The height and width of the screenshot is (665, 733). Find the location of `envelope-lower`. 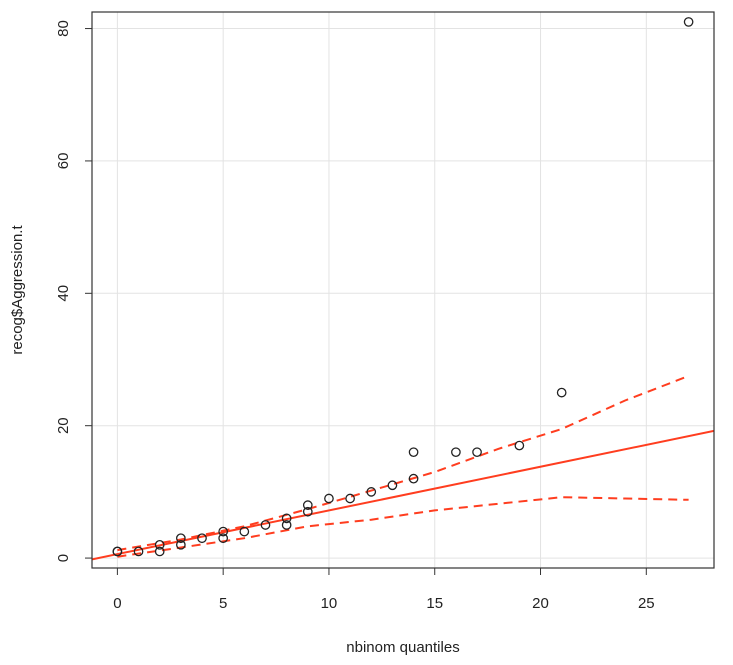

envelope-lower is located at coordinates (403, 527).